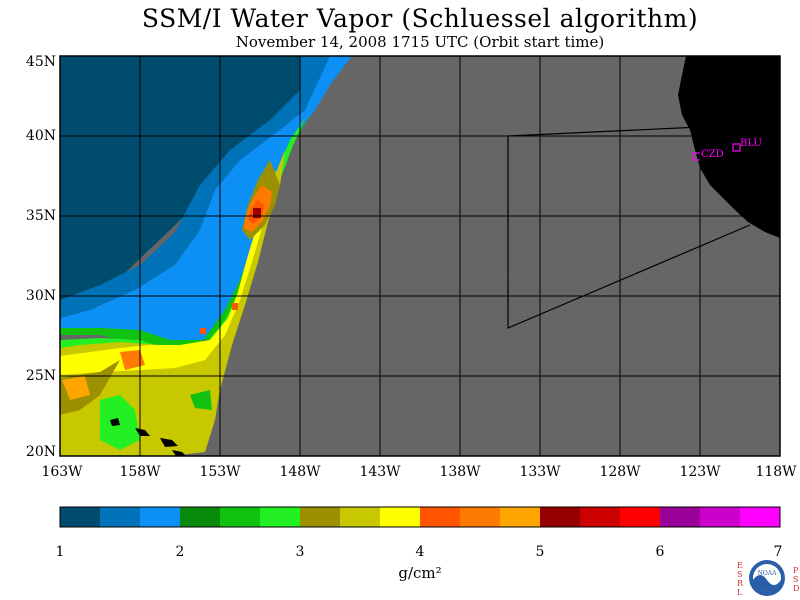  What do you see at coordinates (729, 147) in the screenshot?
I see `north-america-coast` at bounding box center [729, 147].